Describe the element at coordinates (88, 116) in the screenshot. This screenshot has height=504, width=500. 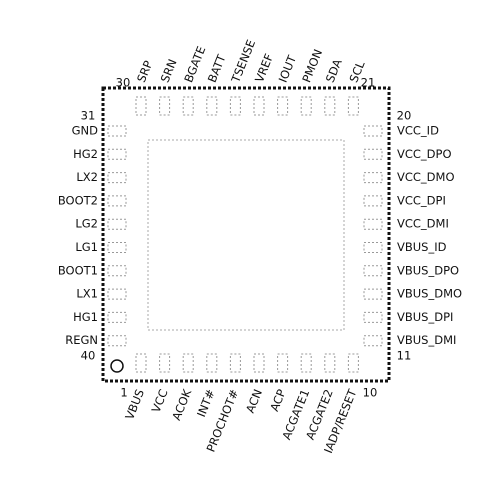
I see `pin-number: 31` at that location.